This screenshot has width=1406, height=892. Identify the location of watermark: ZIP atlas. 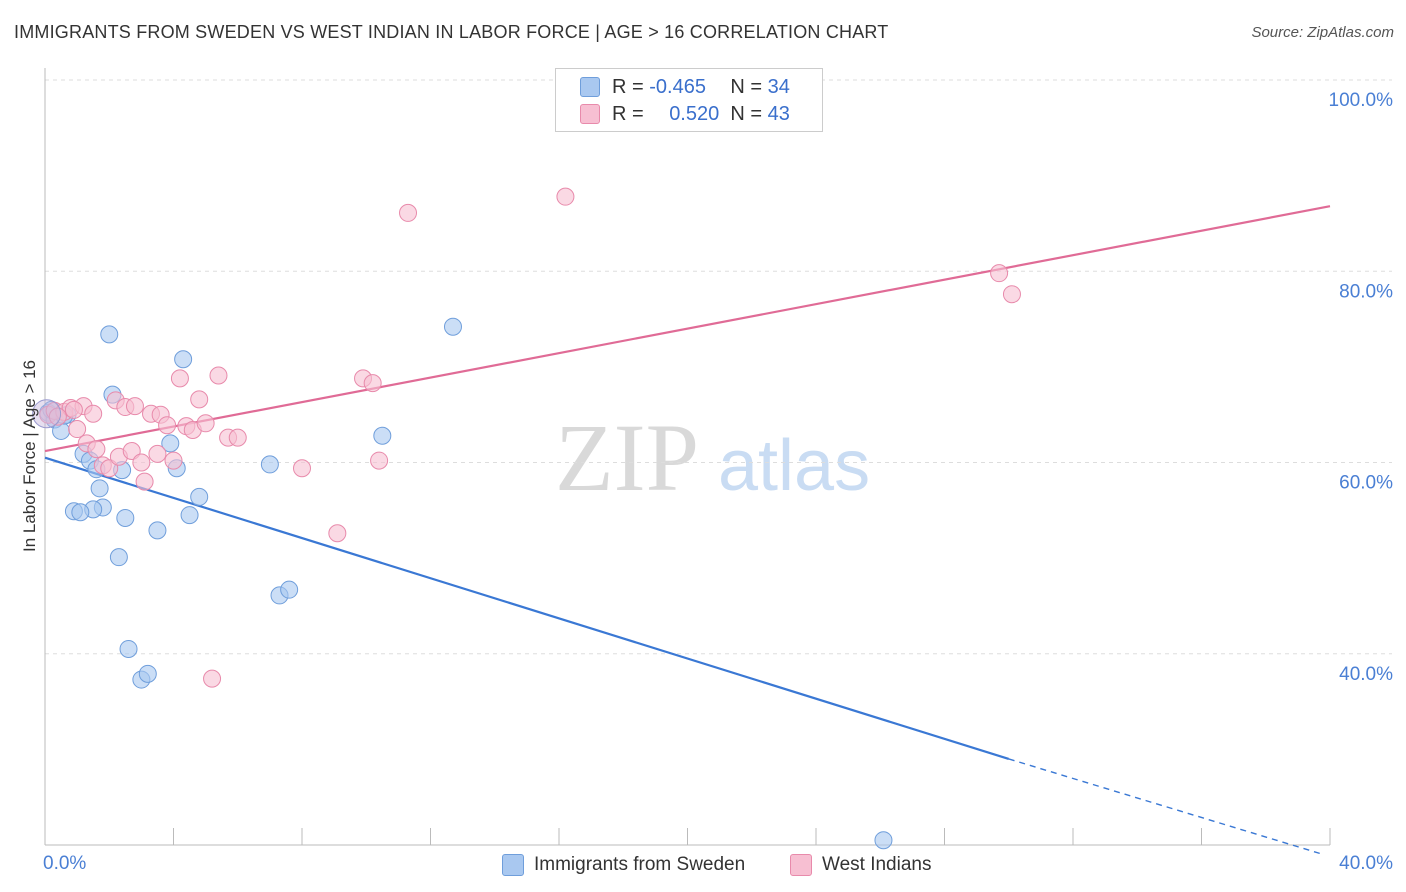
(712, 457).